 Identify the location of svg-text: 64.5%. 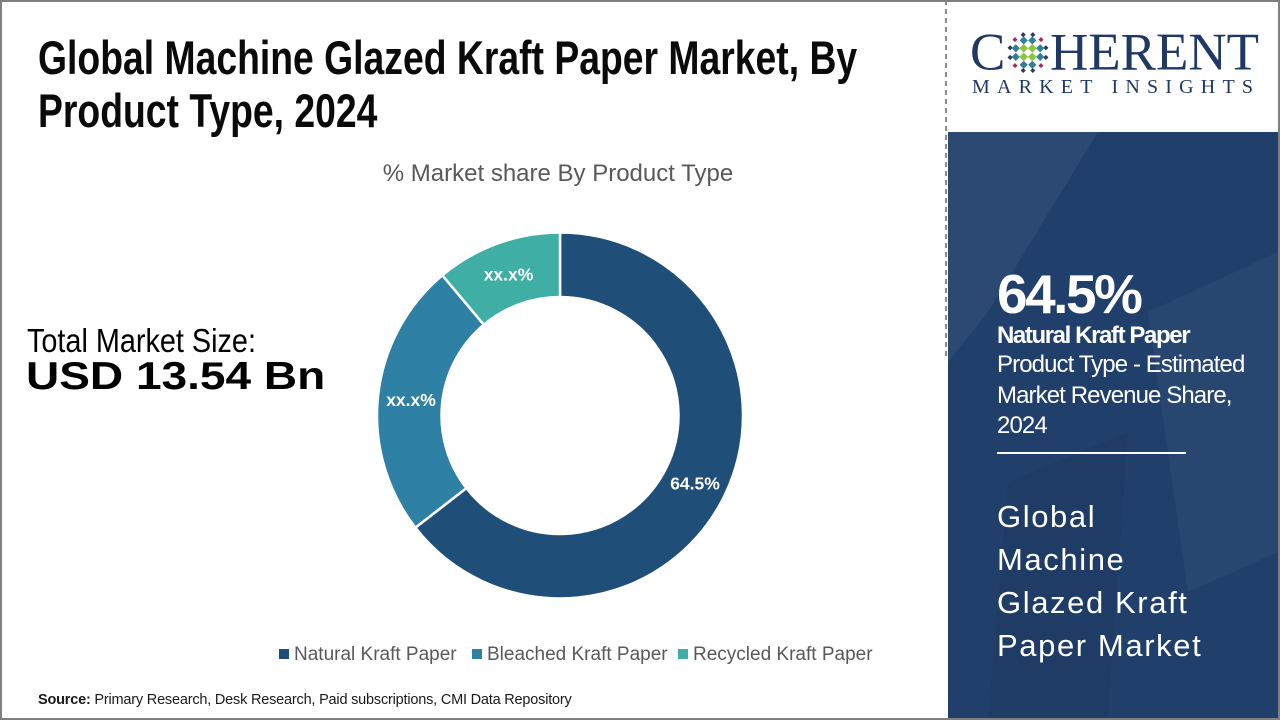
(695, 484).